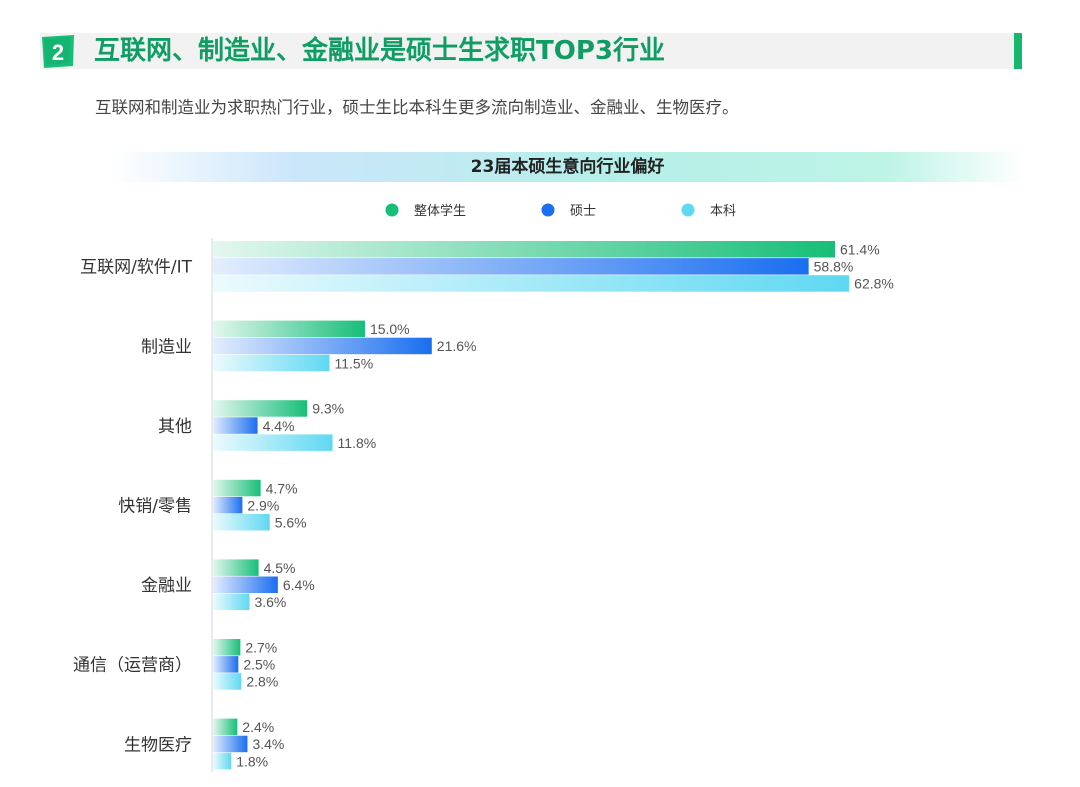 This screenshot has width=1080, height=787. I want to click on category-label-6: 通信（运营商）, so click(132, 666).